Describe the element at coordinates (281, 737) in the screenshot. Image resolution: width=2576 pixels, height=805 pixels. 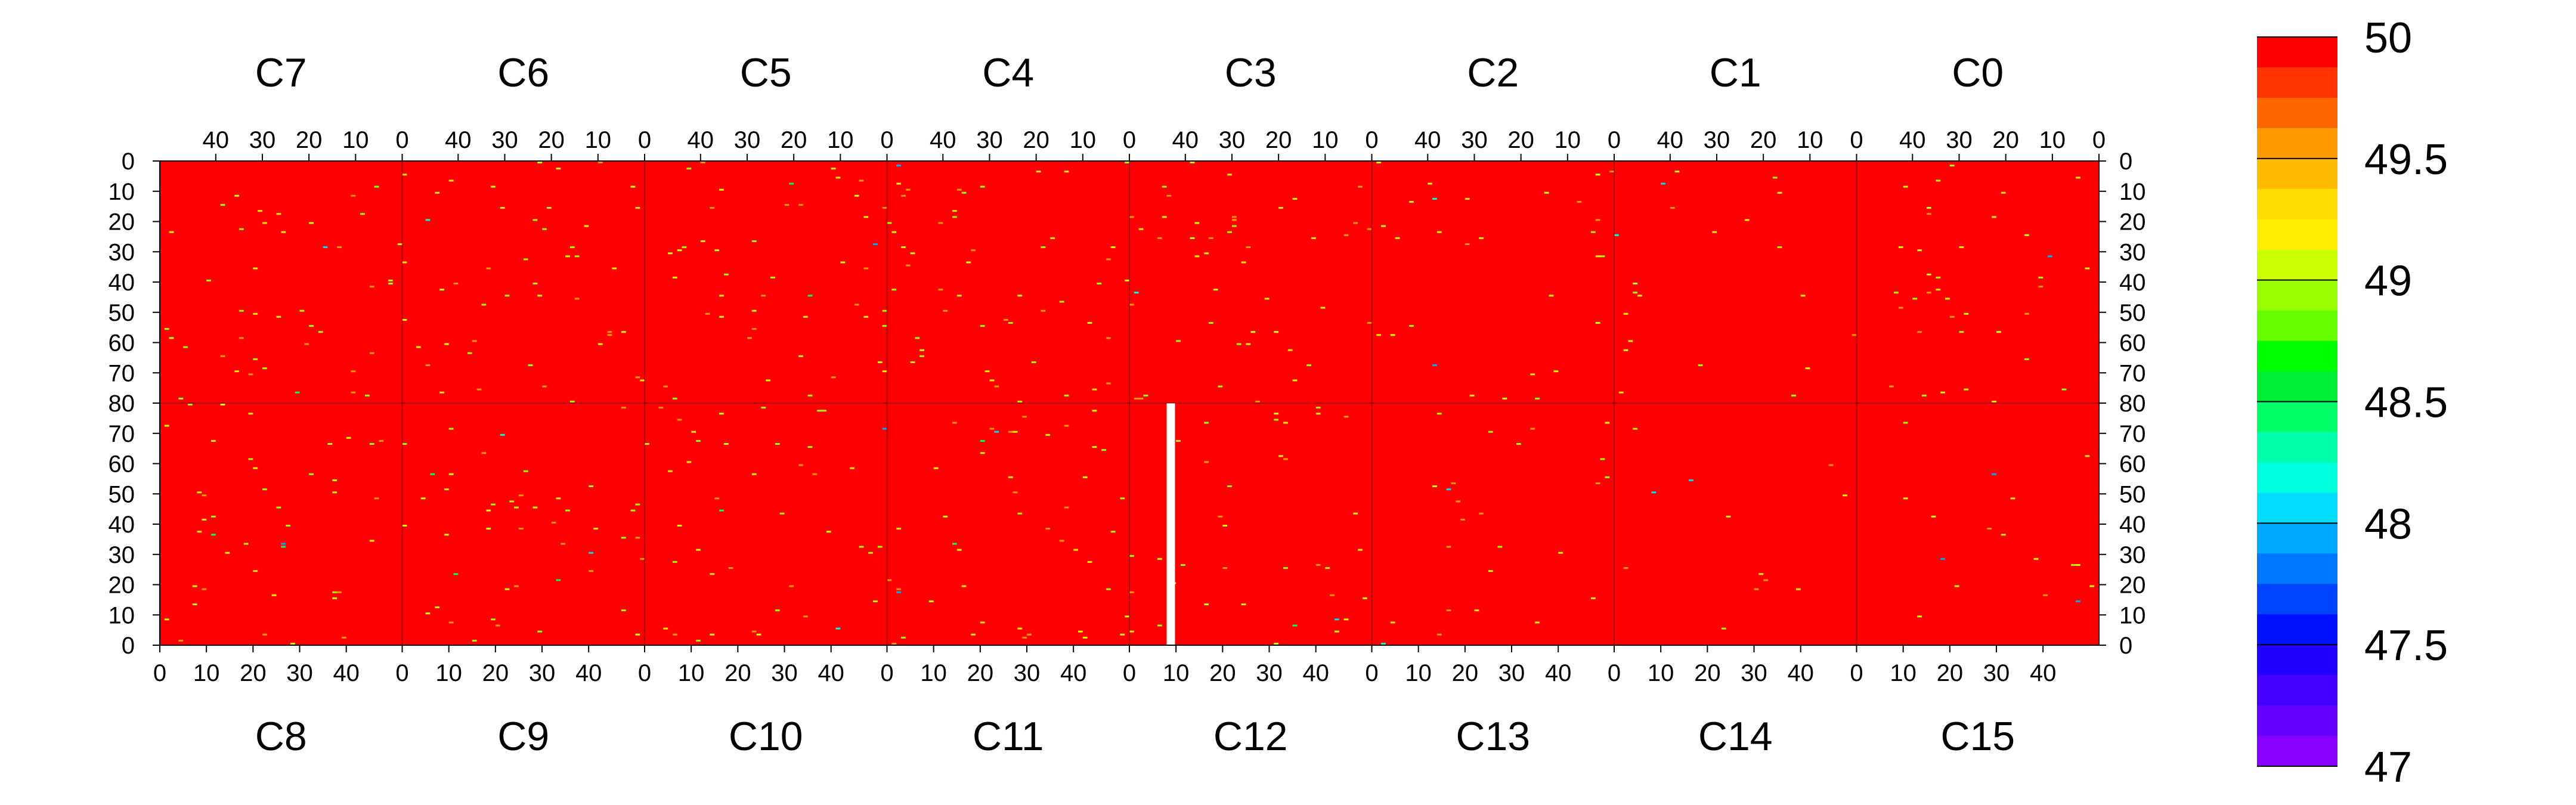
I see `chip-label-bottom: C8` at that location.